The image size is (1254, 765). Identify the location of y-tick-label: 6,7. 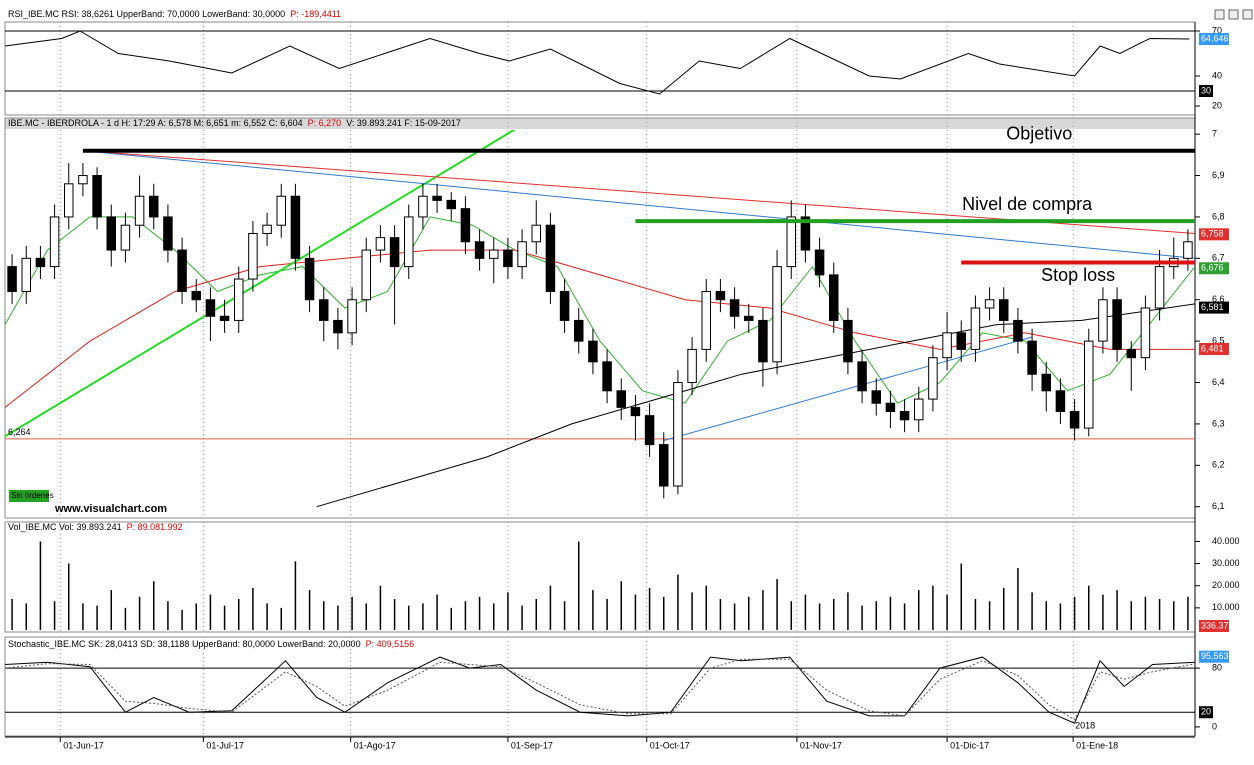
(1218, 258).